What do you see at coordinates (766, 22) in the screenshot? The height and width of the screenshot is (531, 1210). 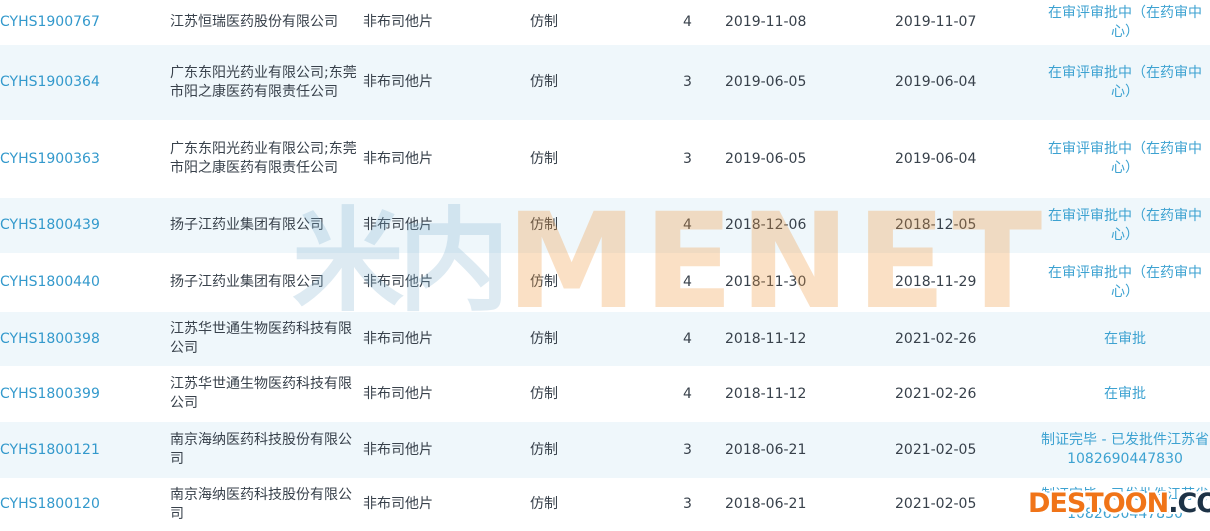 I see `acceptance-date-cell: 2019-11-08` at bounding box center [766, 22].